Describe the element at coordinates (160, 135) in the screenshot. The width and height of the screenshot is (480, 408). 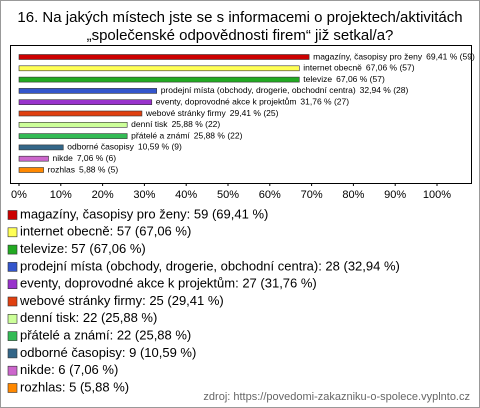
I see `bar-category: přátelé a známí` at that location.